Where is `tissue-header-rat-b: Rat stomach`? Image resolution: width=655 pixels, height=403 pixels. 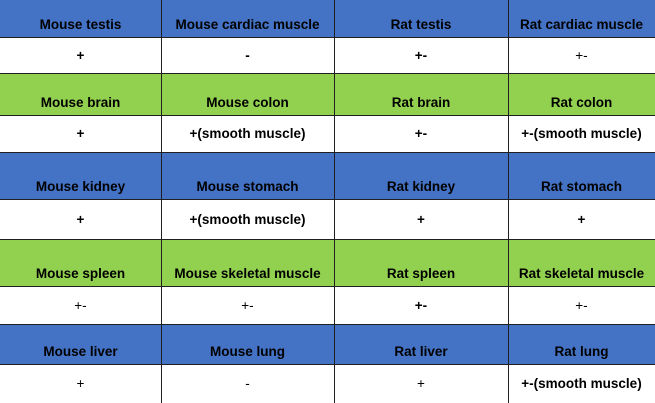
tissue-header-rat-b: Rat stomach is located at coordinates (581, 186).